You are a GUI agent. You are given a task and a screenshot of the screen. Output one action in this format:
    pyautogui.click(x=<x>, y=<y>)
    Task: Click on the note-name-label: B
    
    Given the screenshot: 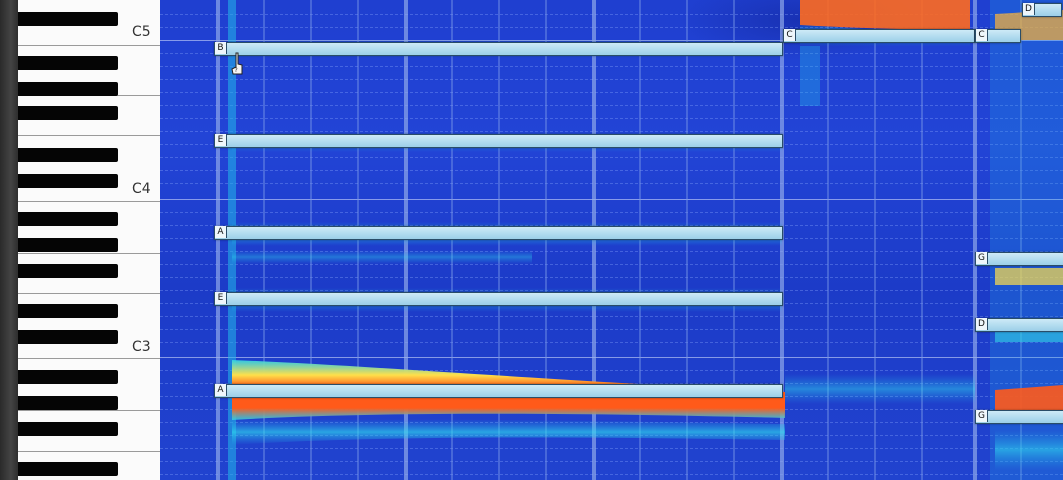 What is the action you would take?
    pyautogui.click(x=221, y=48)
    